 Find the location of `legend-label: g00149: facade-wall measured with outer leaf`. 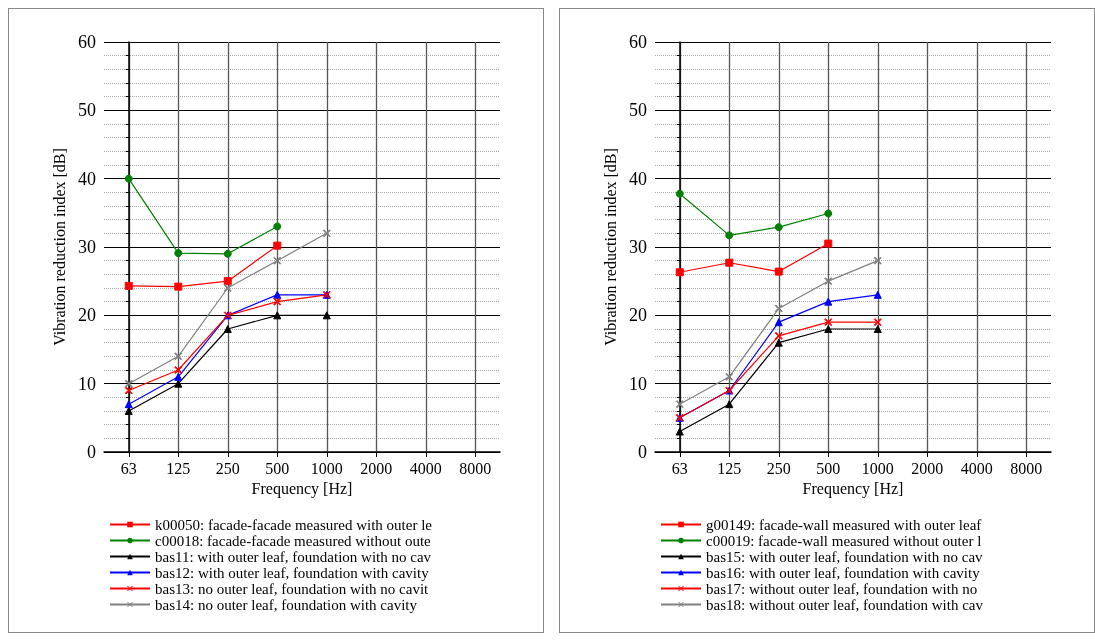

legend-label: g00149: facade-wall measured with outer leaf is located at coordinates (844, 524).